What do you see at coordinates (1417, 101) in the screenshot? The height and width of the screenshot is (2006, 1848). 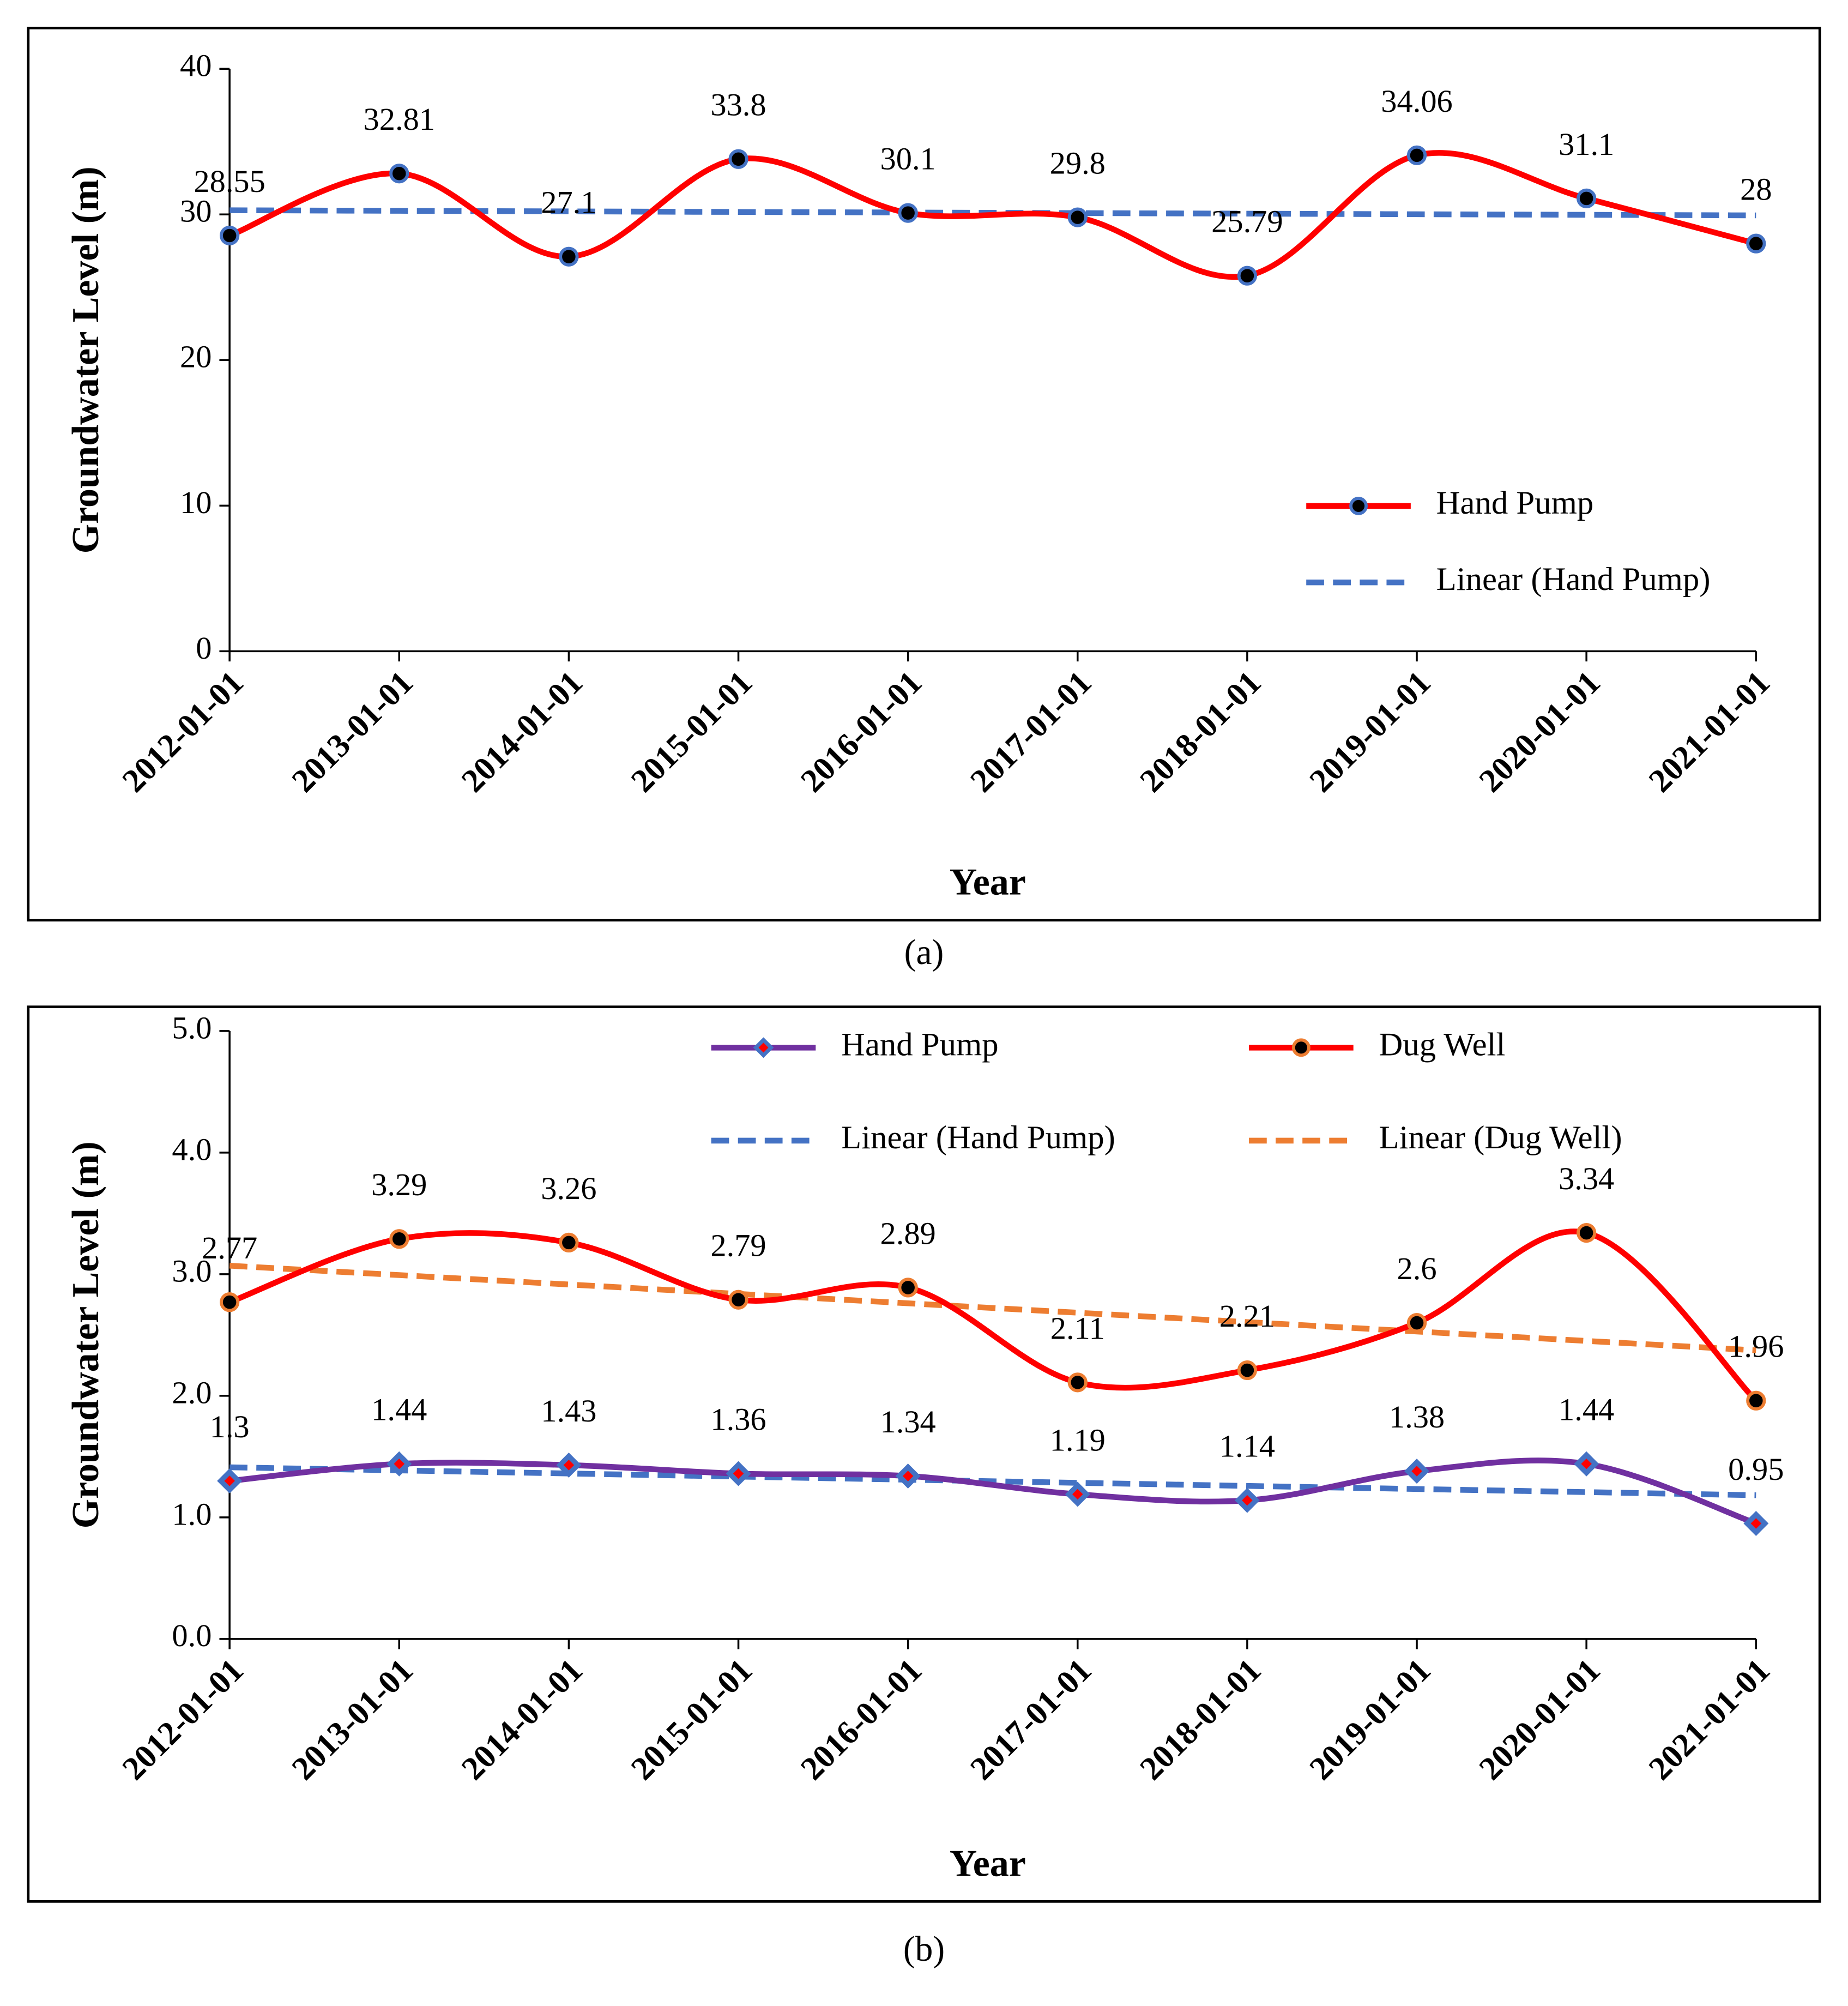 I see `data-label: 34.06` at bounding box center [1417, 101].